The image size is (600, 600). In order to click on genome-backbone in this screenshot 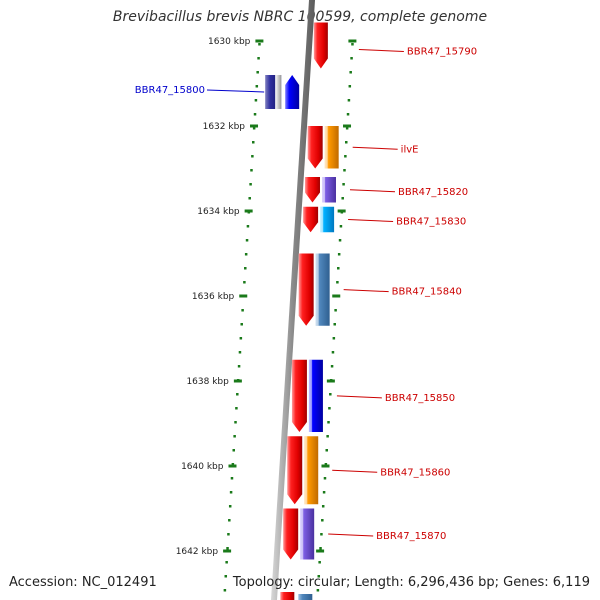, I will do `click(293, 300)`.